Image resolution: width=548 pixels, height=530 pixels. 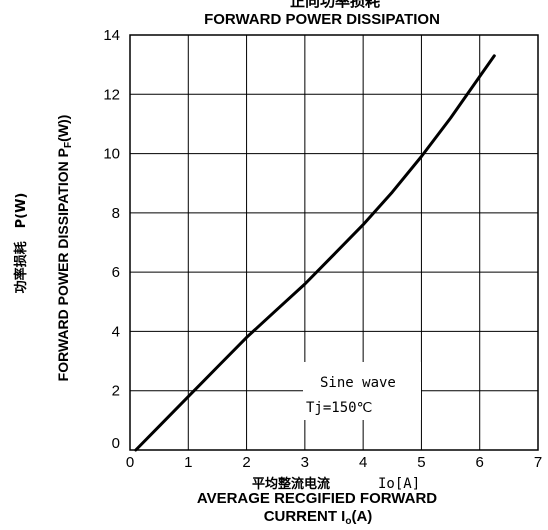 What do you see at coordinates (358, 383) in the screenshot?
I see `annotation-sine-wave: Sine wave` at bounding box center [358, 383].